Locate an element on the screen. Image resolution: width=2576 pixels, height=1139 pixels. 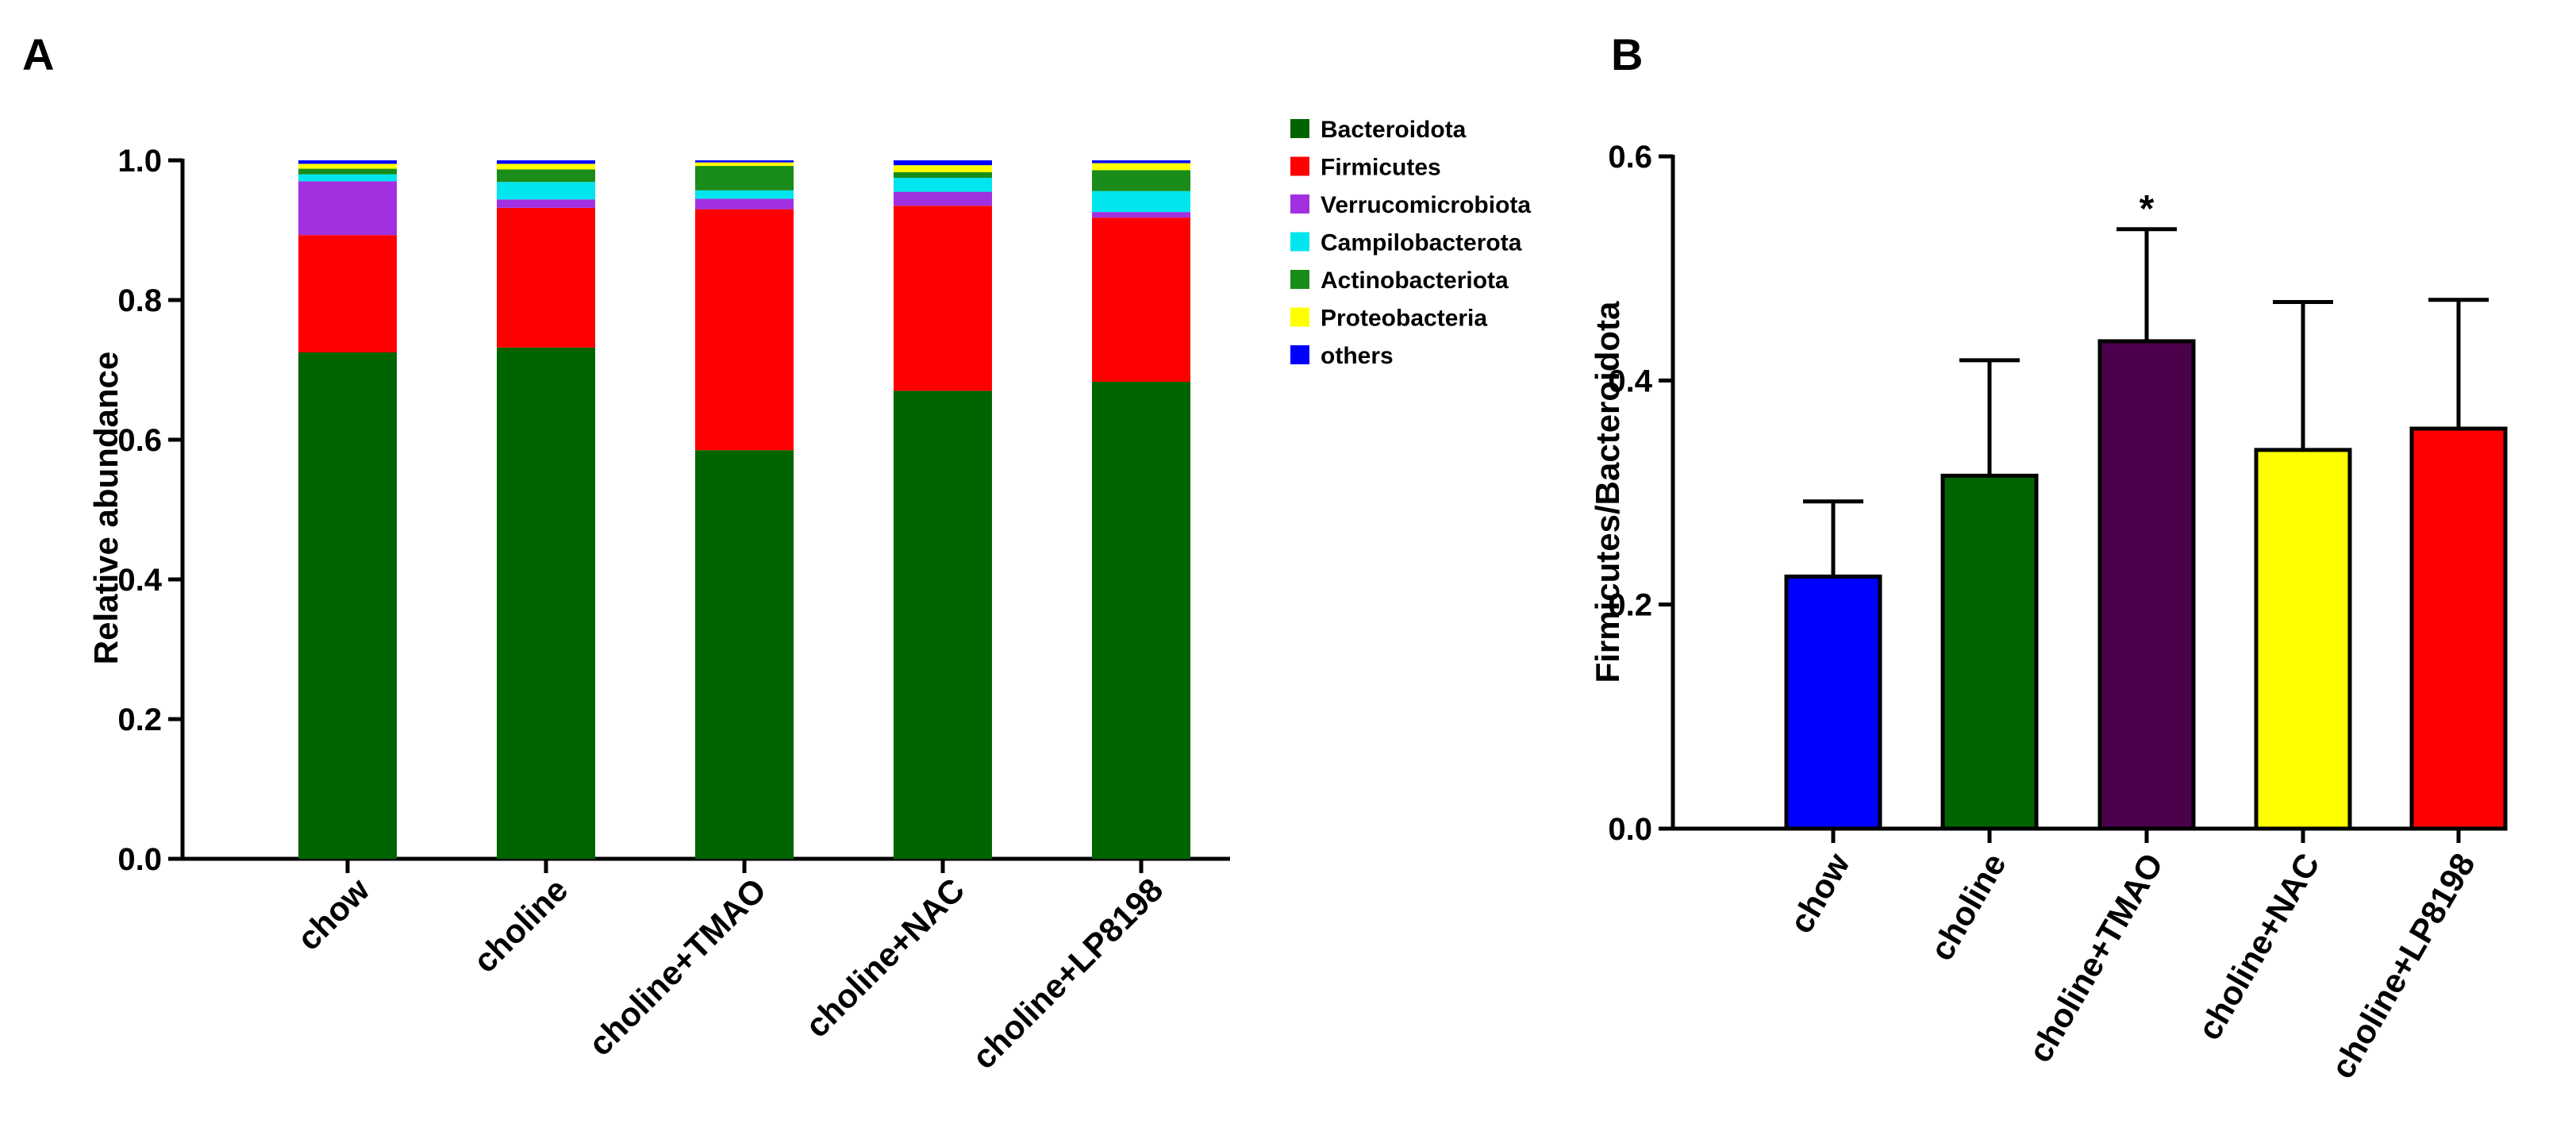
legend-swatch-proteobacteria is located at coordinates (1299, 317).